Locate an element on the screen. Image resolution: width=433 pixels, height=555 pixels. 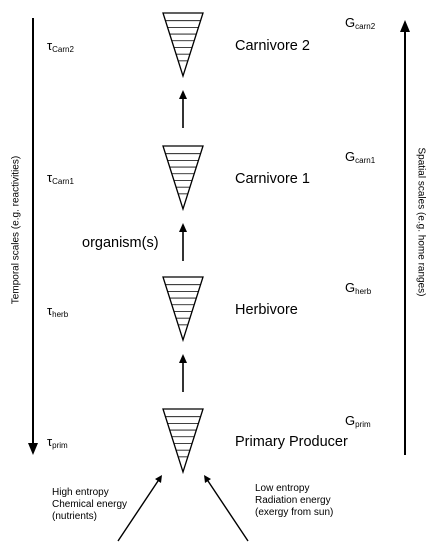
level-name-carnivore-1: Carnivore 1 is located at coordinates (272, 179).